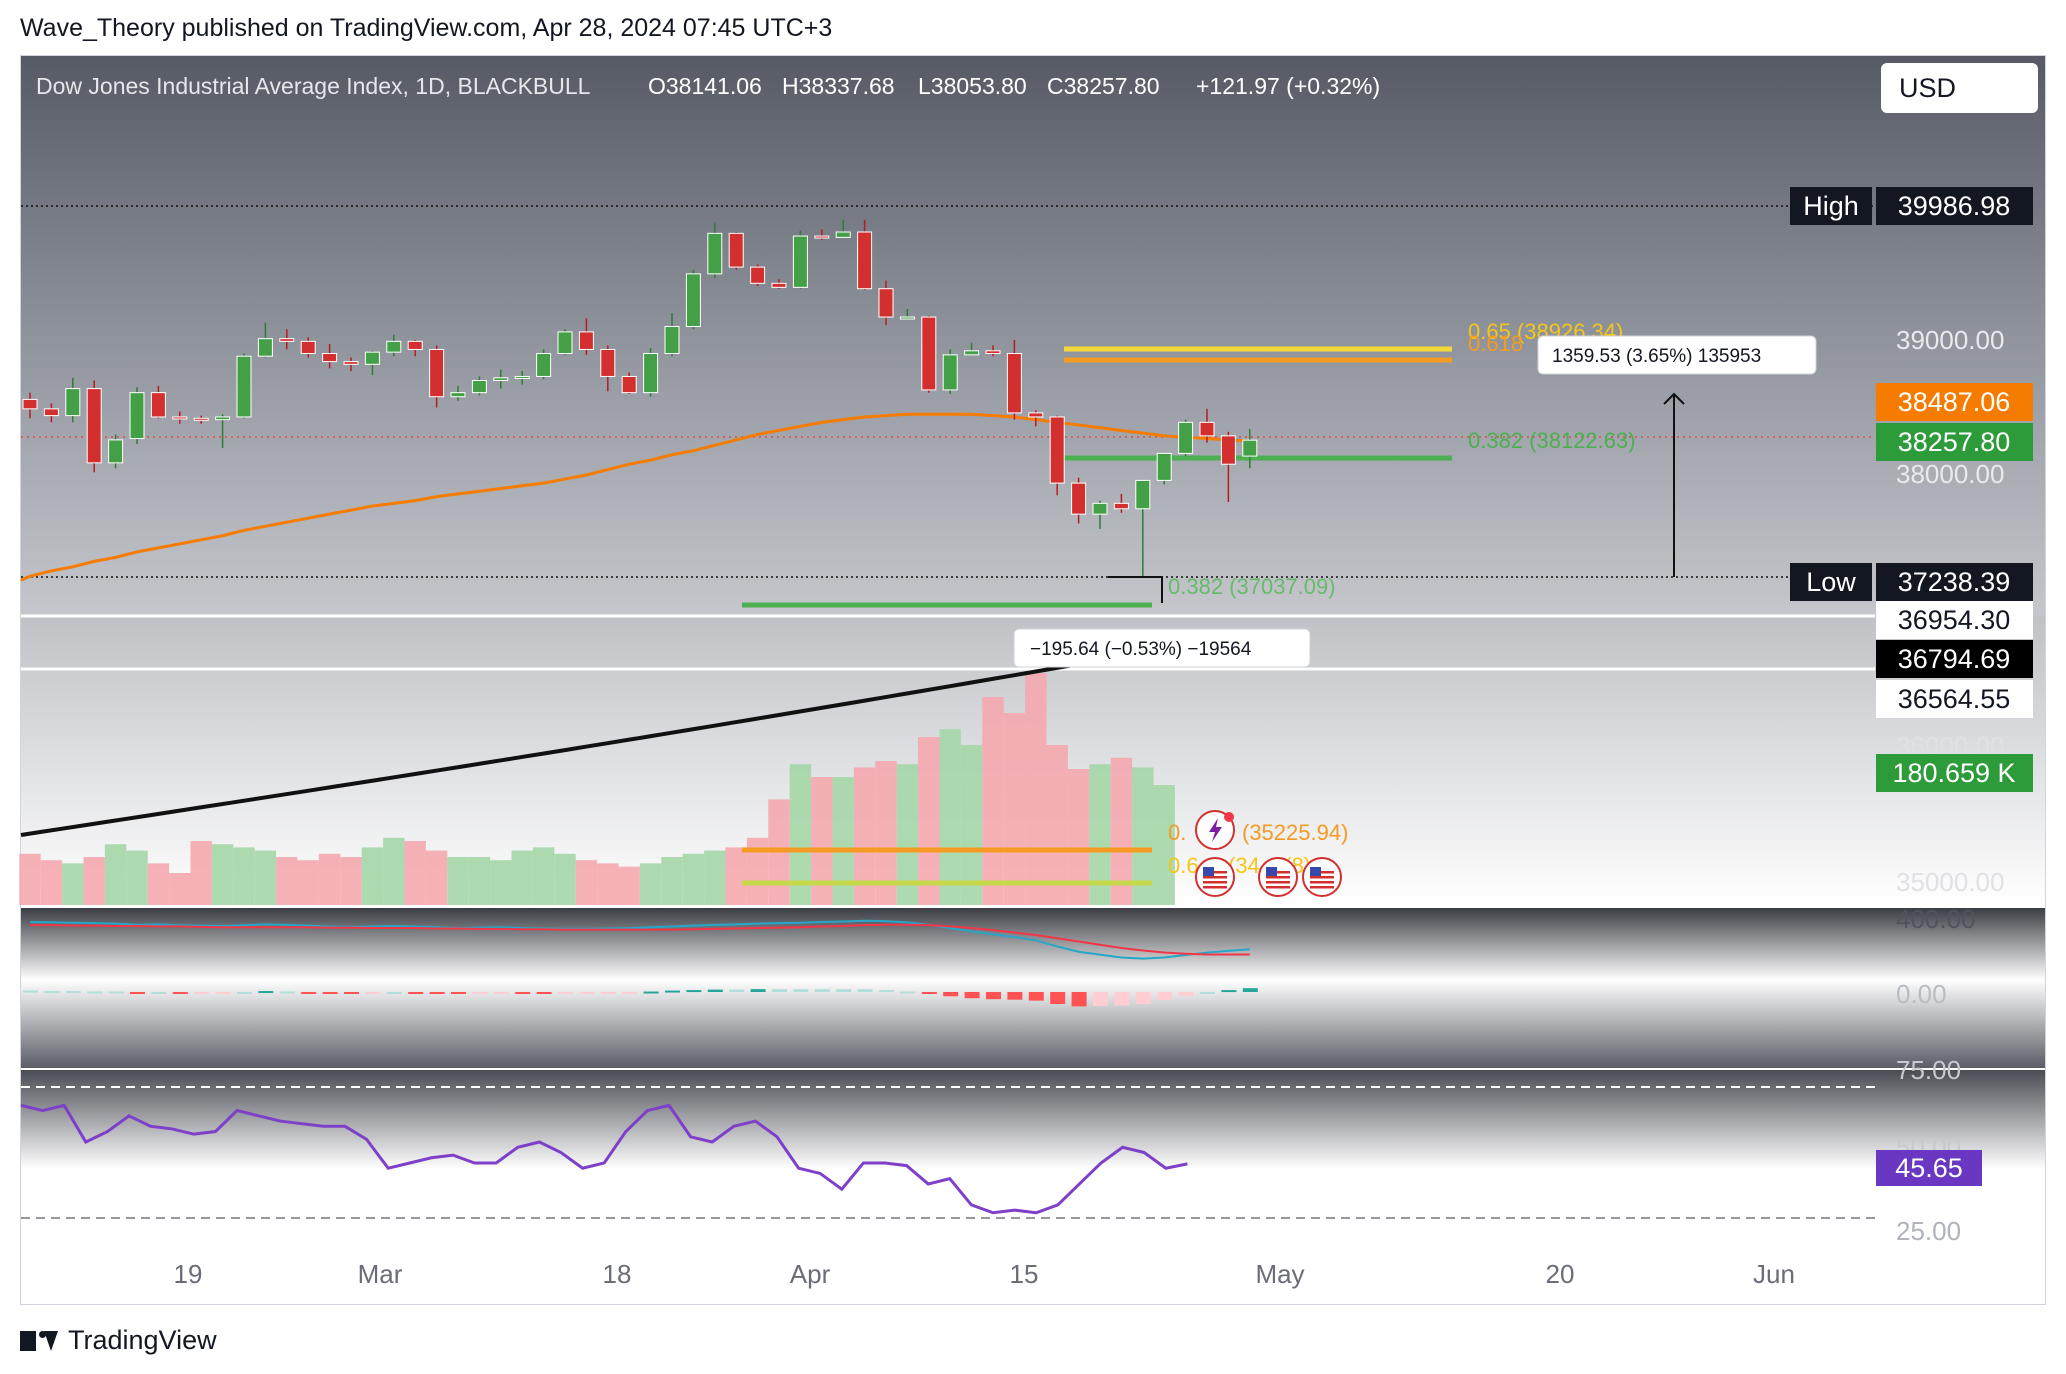 The height and width of the screenshot is (1374, 2066). Describe the element at coordinates (1552, 440) in the screenshot. I see `fib-0382-upper-label: 0.382 (38122.63)` at that location.